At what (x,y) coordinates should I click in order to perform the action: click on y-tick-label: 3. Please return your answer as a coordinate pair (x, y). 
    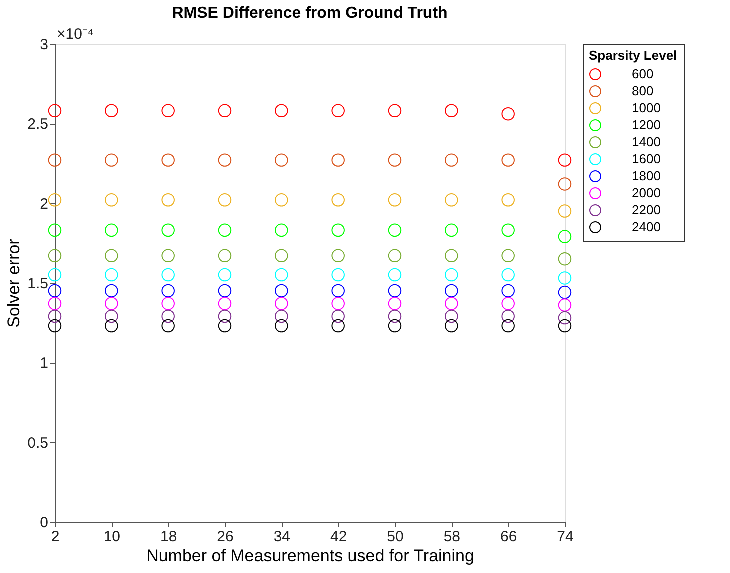
    Looking at the image, I should click on (44, 45).